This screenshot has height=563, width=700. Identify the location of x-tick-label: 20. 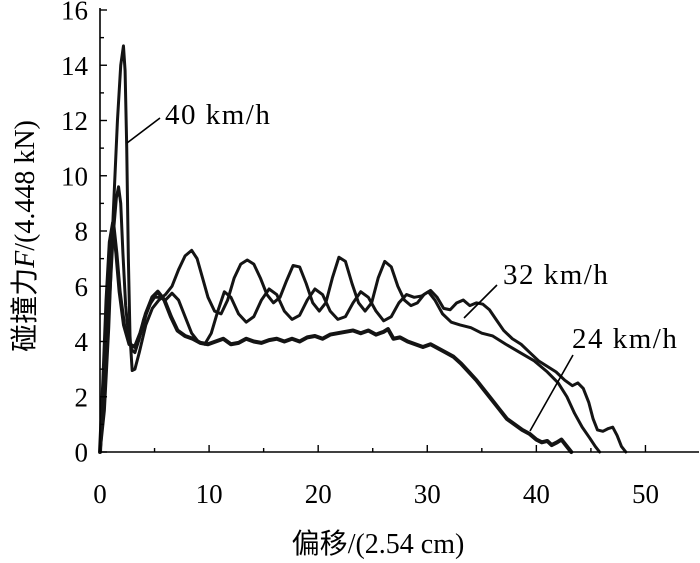
(318, 494).